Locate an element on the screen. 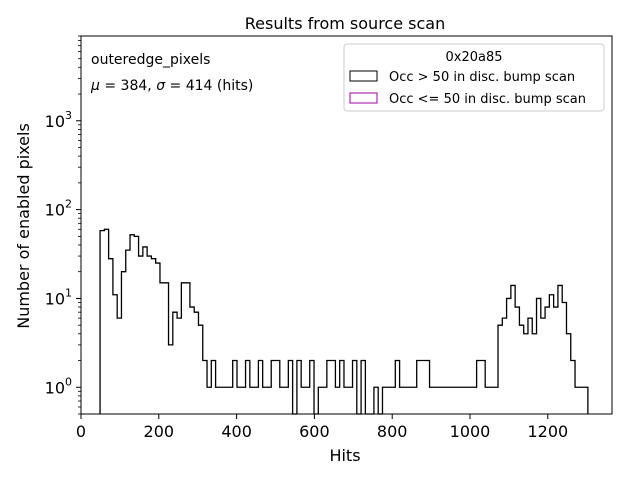 The height and width of the screenshot is (480, 640). stats-mu-value: = 384, is located at coordinates (128, 86).